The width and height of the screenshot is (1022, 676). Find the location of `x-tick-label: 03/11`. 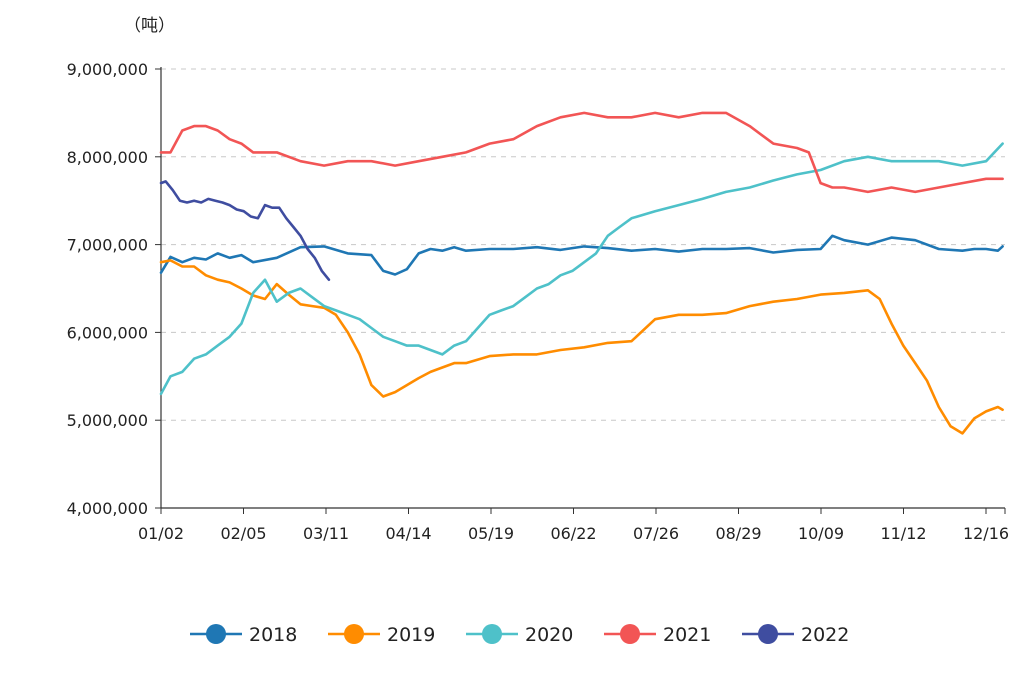

x-tick-label: 03/11 is located at coordinates (326, 533).